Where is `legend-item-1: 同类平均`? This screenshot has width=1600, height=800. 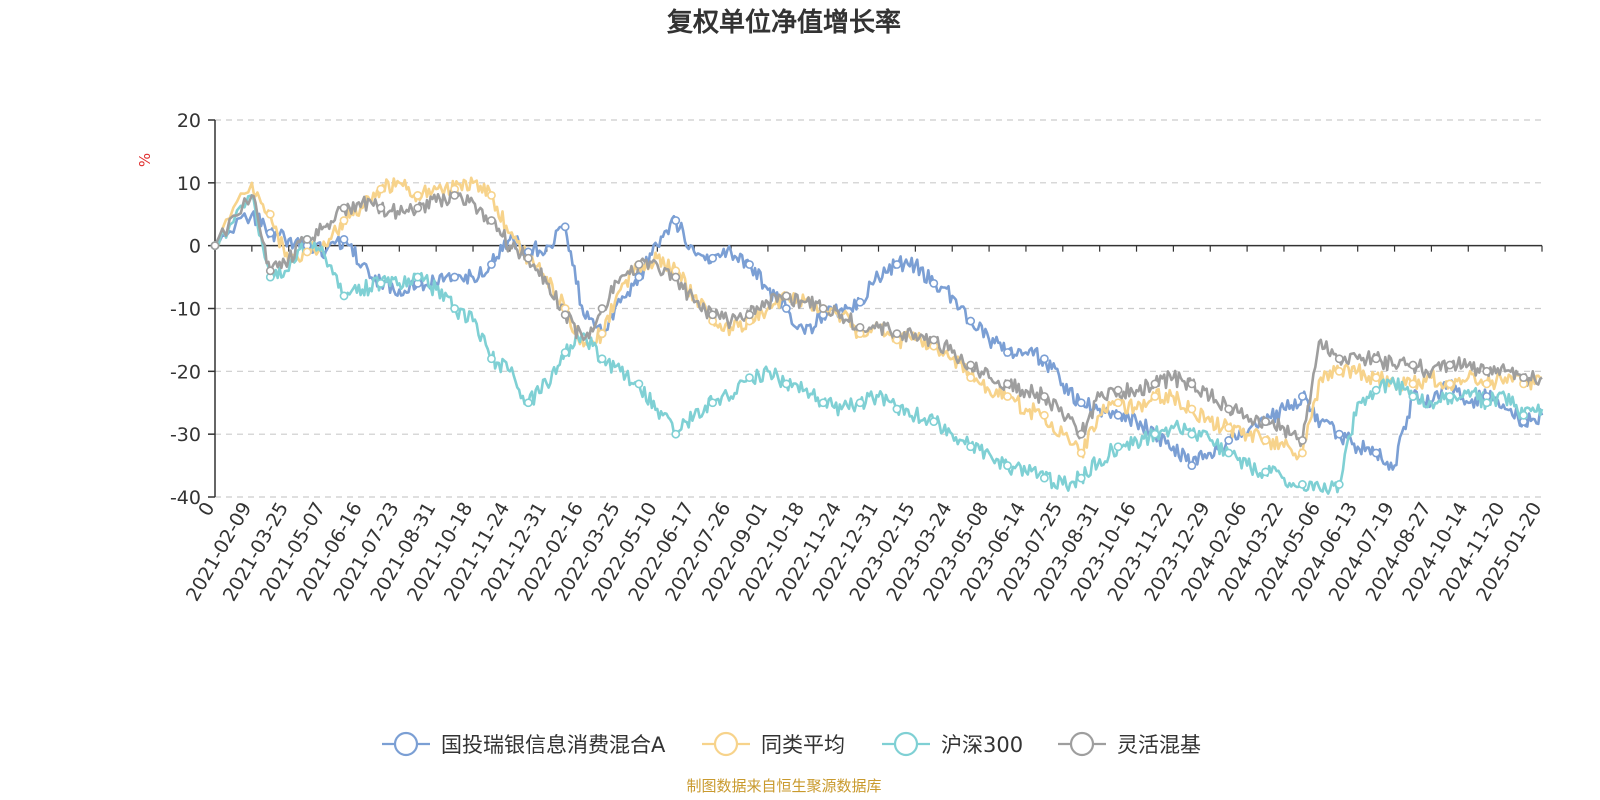 legend-item-1: 同类平均 is located at coordinates (773, 744).